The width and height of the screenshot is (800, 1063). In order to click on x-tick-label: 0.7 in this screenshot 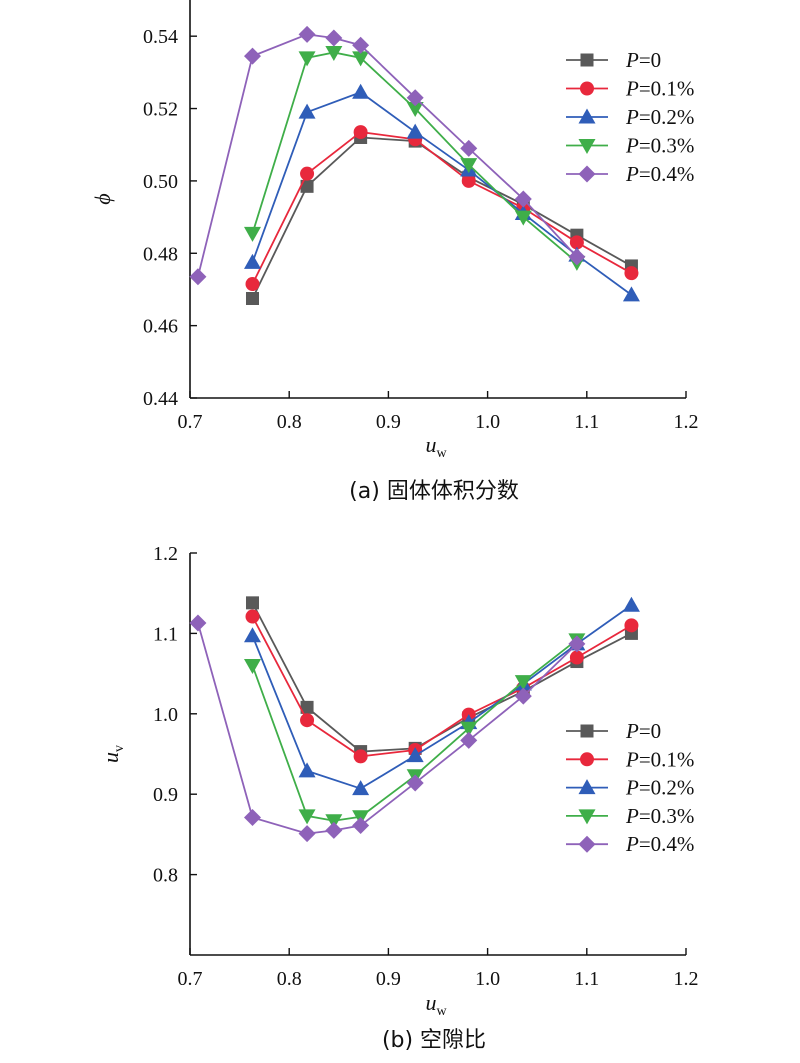, I will do `click(190, 422)`.